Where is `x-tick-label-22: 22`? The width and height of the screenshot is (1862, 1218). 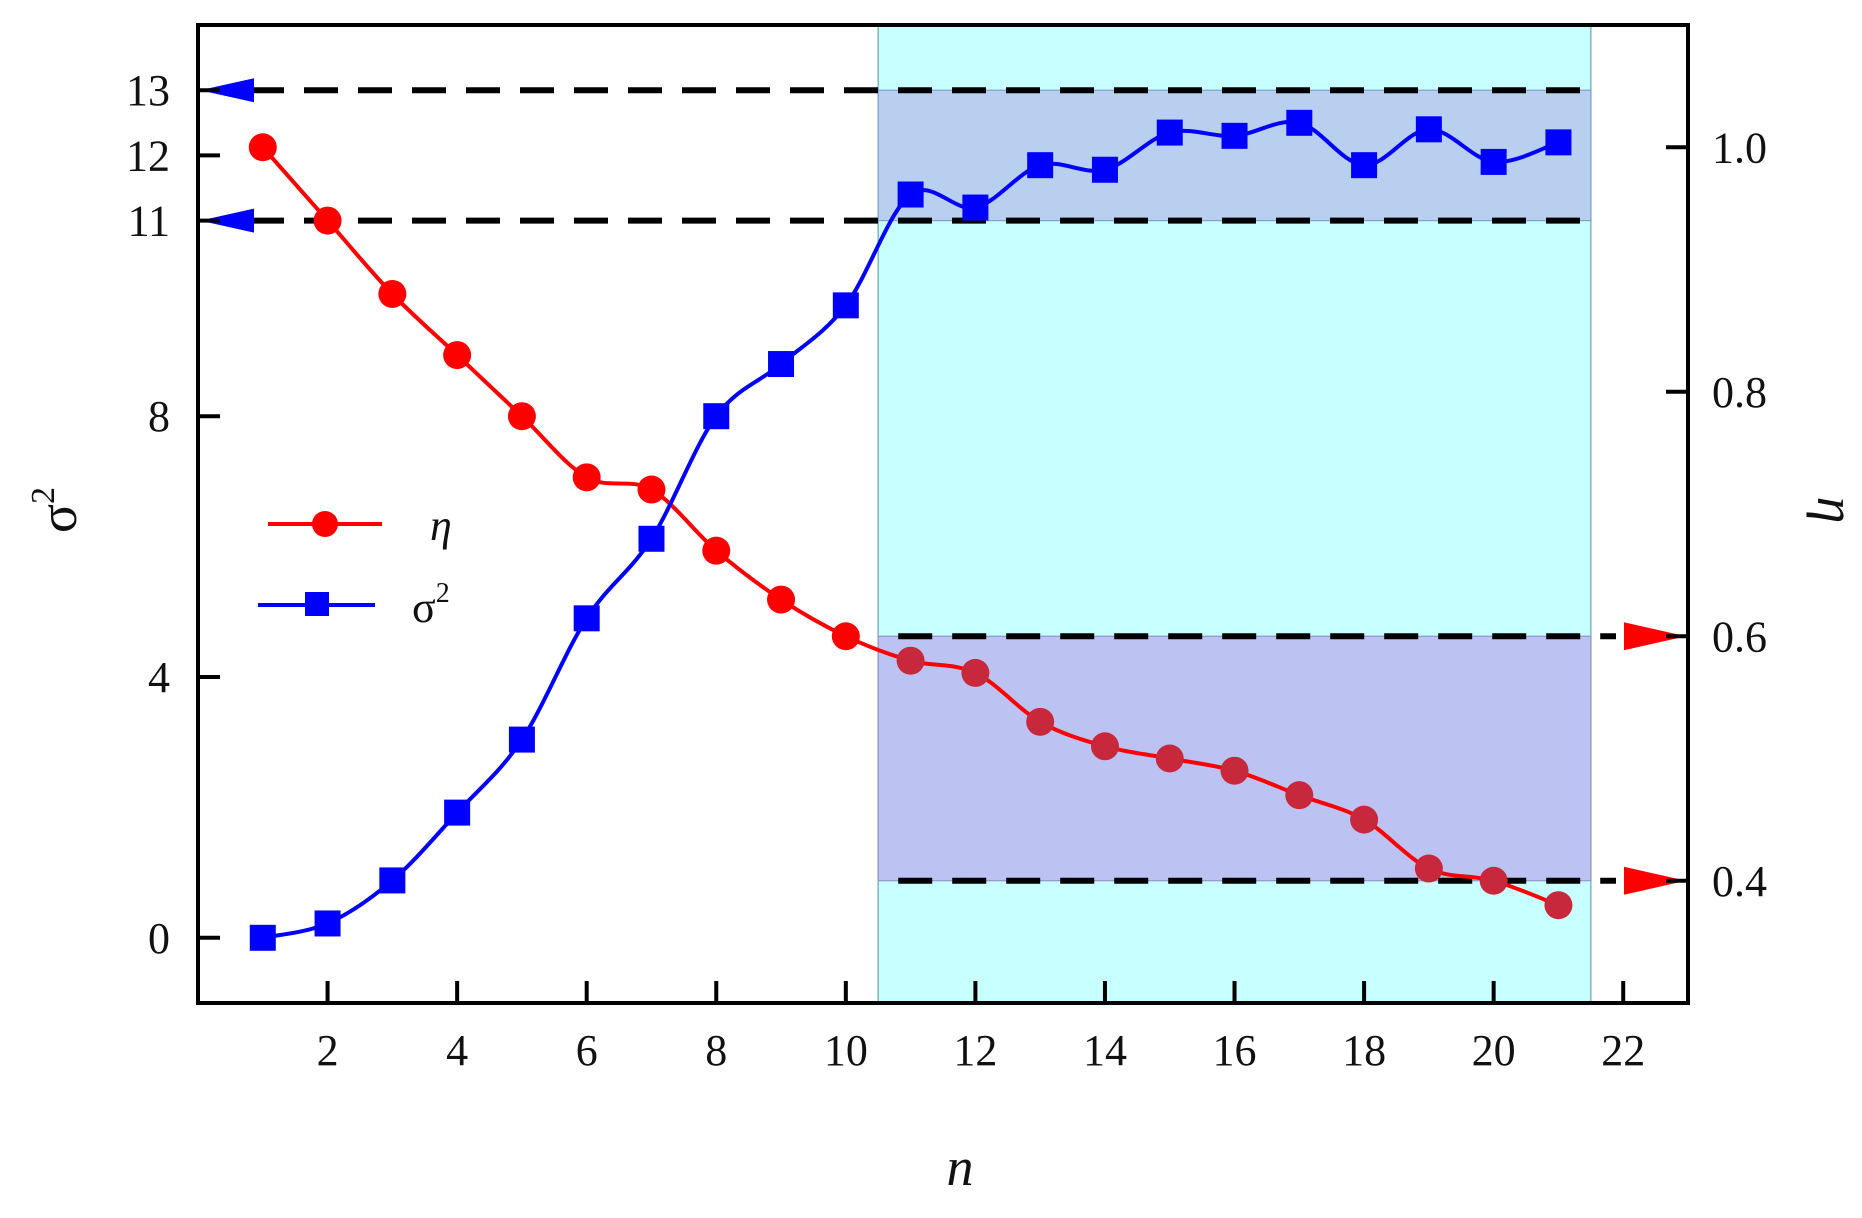 x-tick-label-22: 22 is located at coordinates (1623, 1050).